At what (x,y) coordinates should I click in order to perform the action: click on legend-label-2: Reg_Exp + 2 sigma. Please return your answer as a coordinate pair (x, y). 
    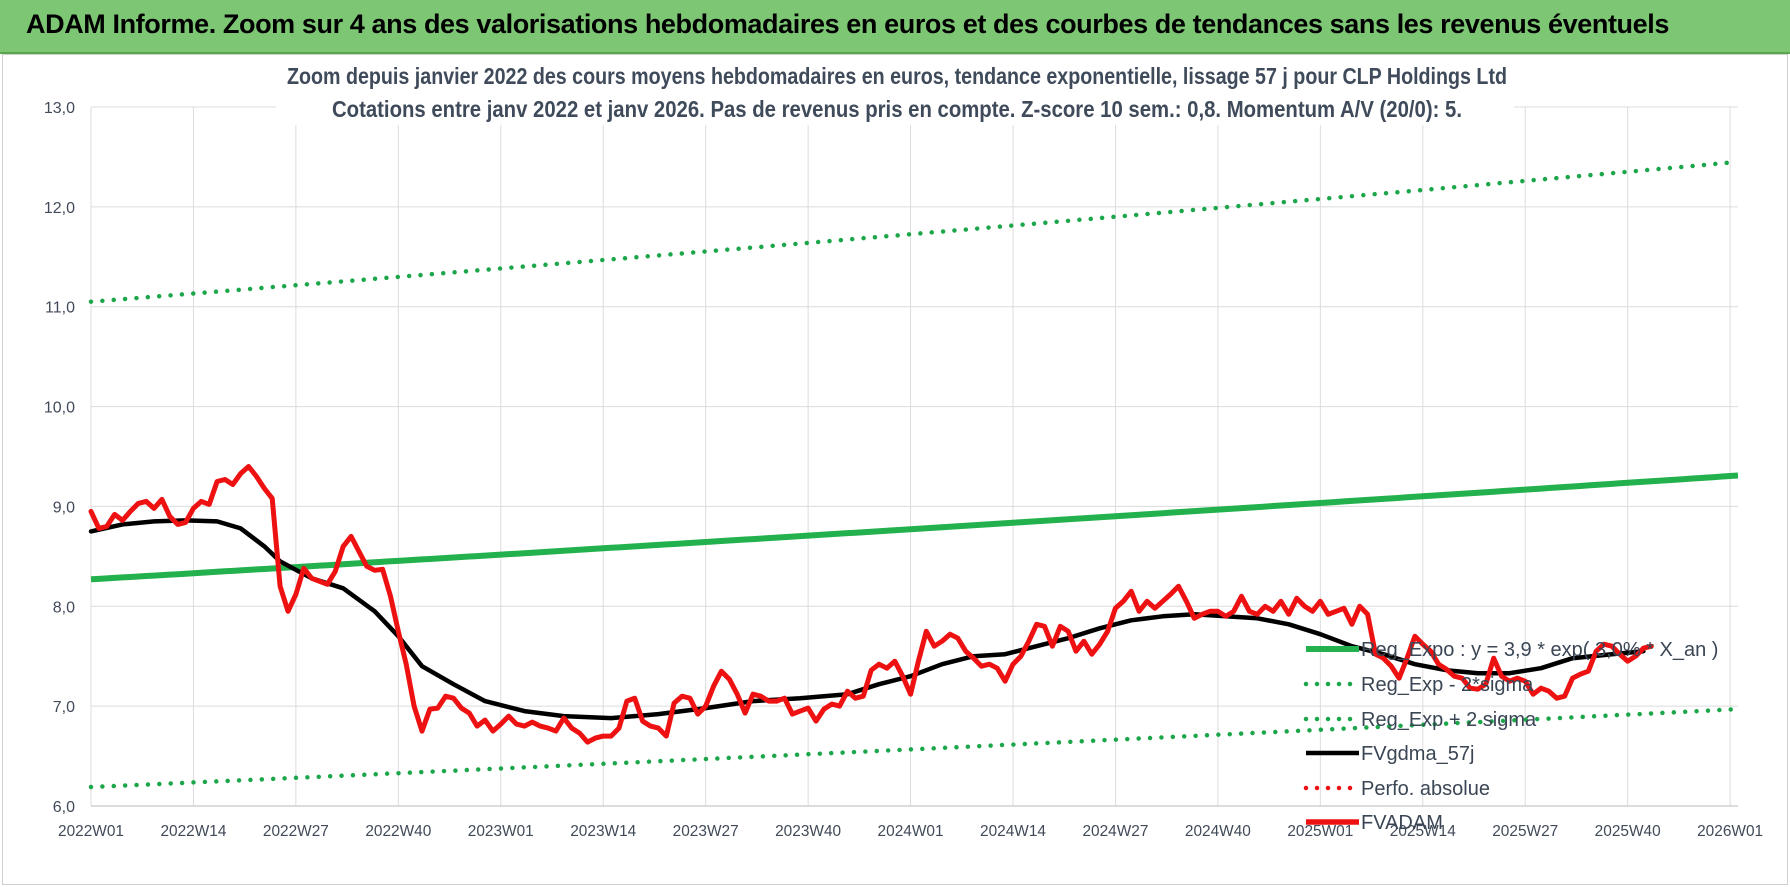
    Looking at the image, I should click on (1449, 720).